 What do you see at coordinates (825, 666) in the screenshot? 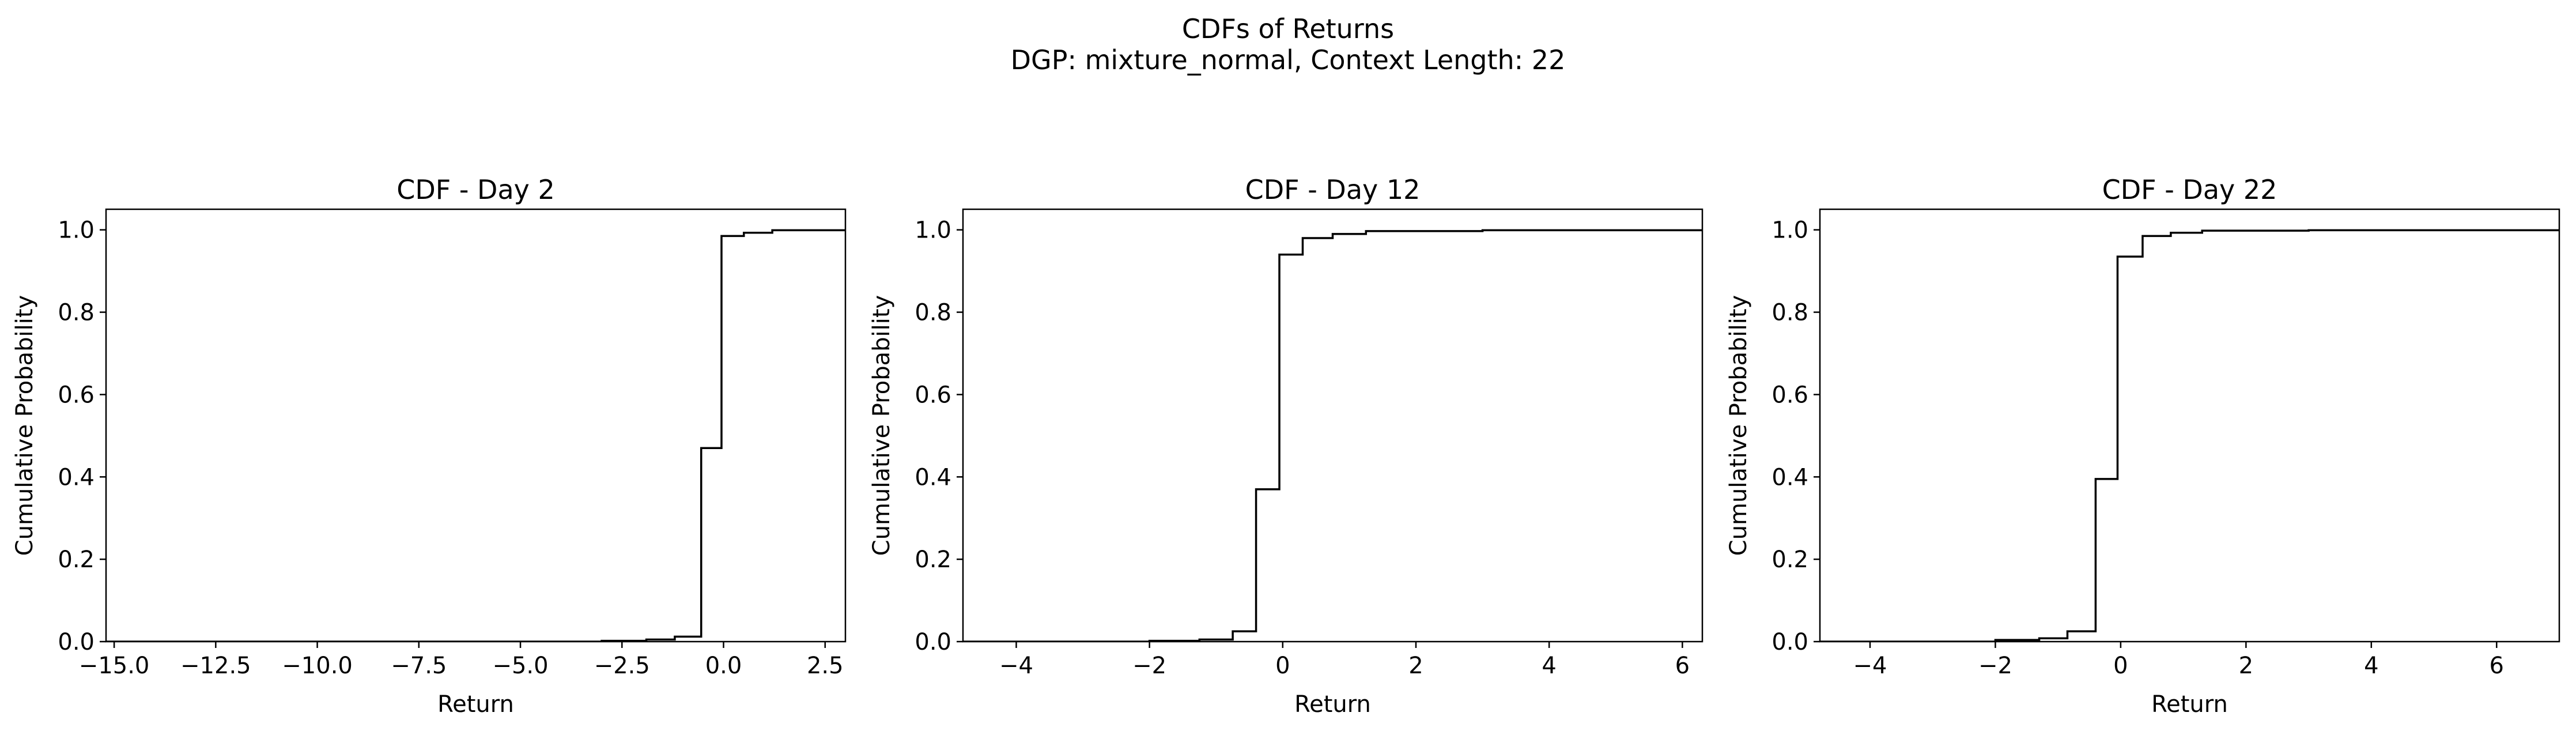
I see `x-tick-label: 2.5` at bounding box center [825, 666].